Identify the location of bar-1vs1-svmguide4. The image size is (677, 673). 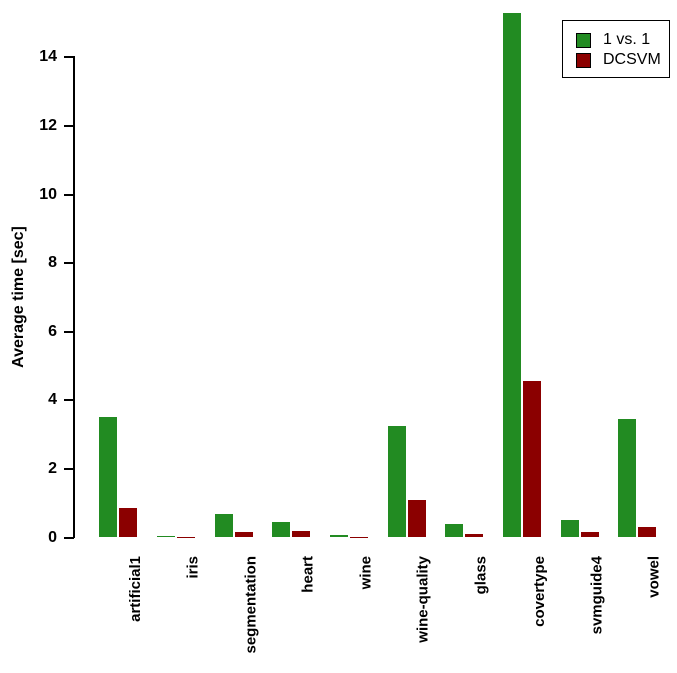
(569, 529).